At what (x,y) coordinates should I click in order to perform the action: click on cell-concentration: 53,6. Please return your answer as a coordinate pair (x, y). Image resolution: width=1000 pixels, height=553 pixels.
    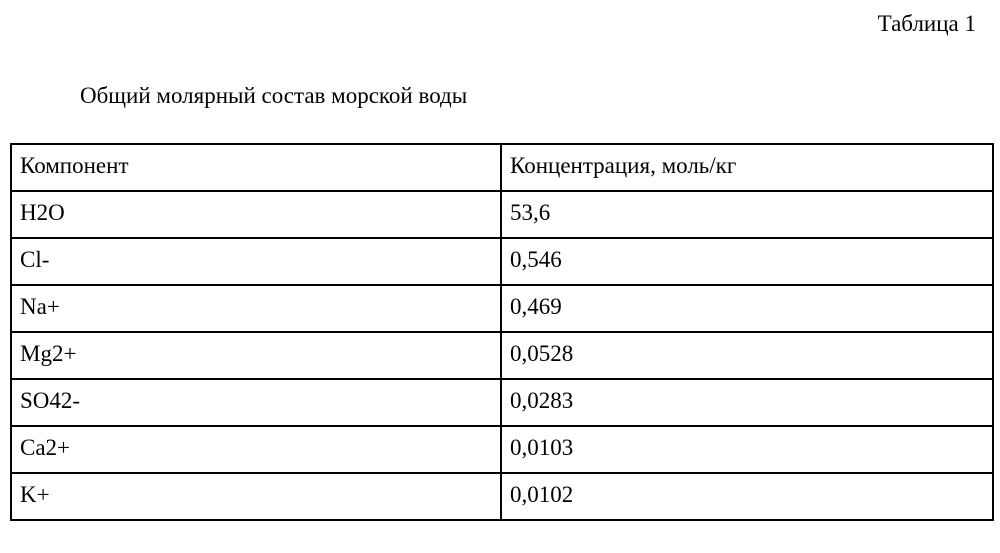
    Looking at the image, I should click on (747, 214).